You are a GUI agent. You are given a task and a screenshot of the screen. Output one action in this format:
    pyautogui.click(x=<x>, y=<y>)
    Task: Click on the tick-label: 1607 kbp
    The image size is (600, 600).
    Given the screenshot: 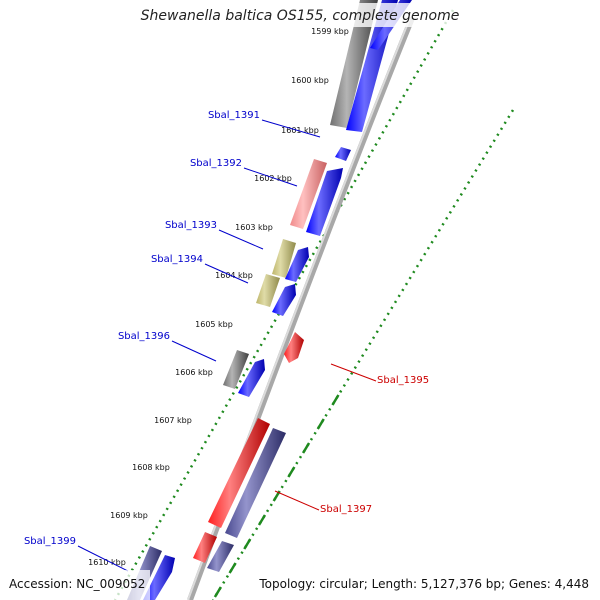 What is the action you would take?
    pyautogui.click(x=173, y=420)
    